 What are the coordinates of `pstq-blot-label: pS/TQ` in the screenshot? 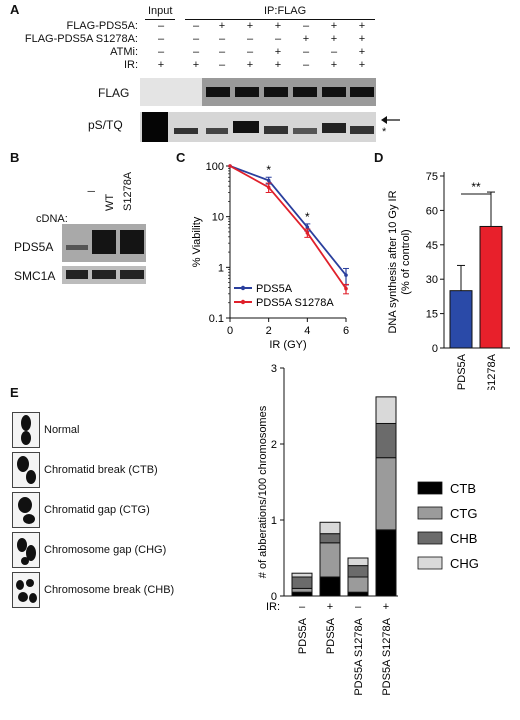 It's located at (105, 125).